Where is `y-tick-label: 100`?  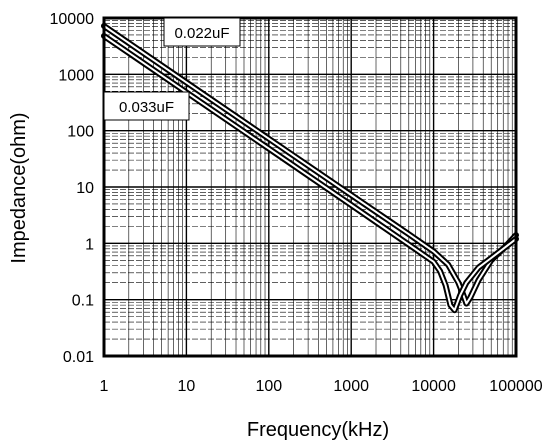
y-tick-label: 100 is located at coordinates (80, 132).